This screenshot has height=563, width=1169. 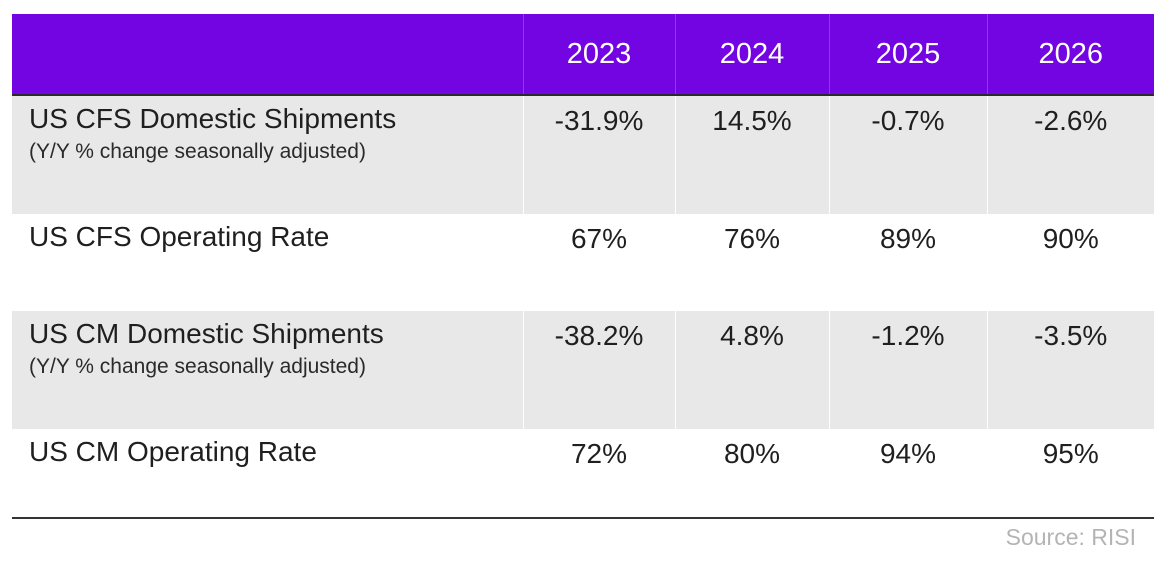 I want to click on value-cell: 89%, so click(x=907, y=262).